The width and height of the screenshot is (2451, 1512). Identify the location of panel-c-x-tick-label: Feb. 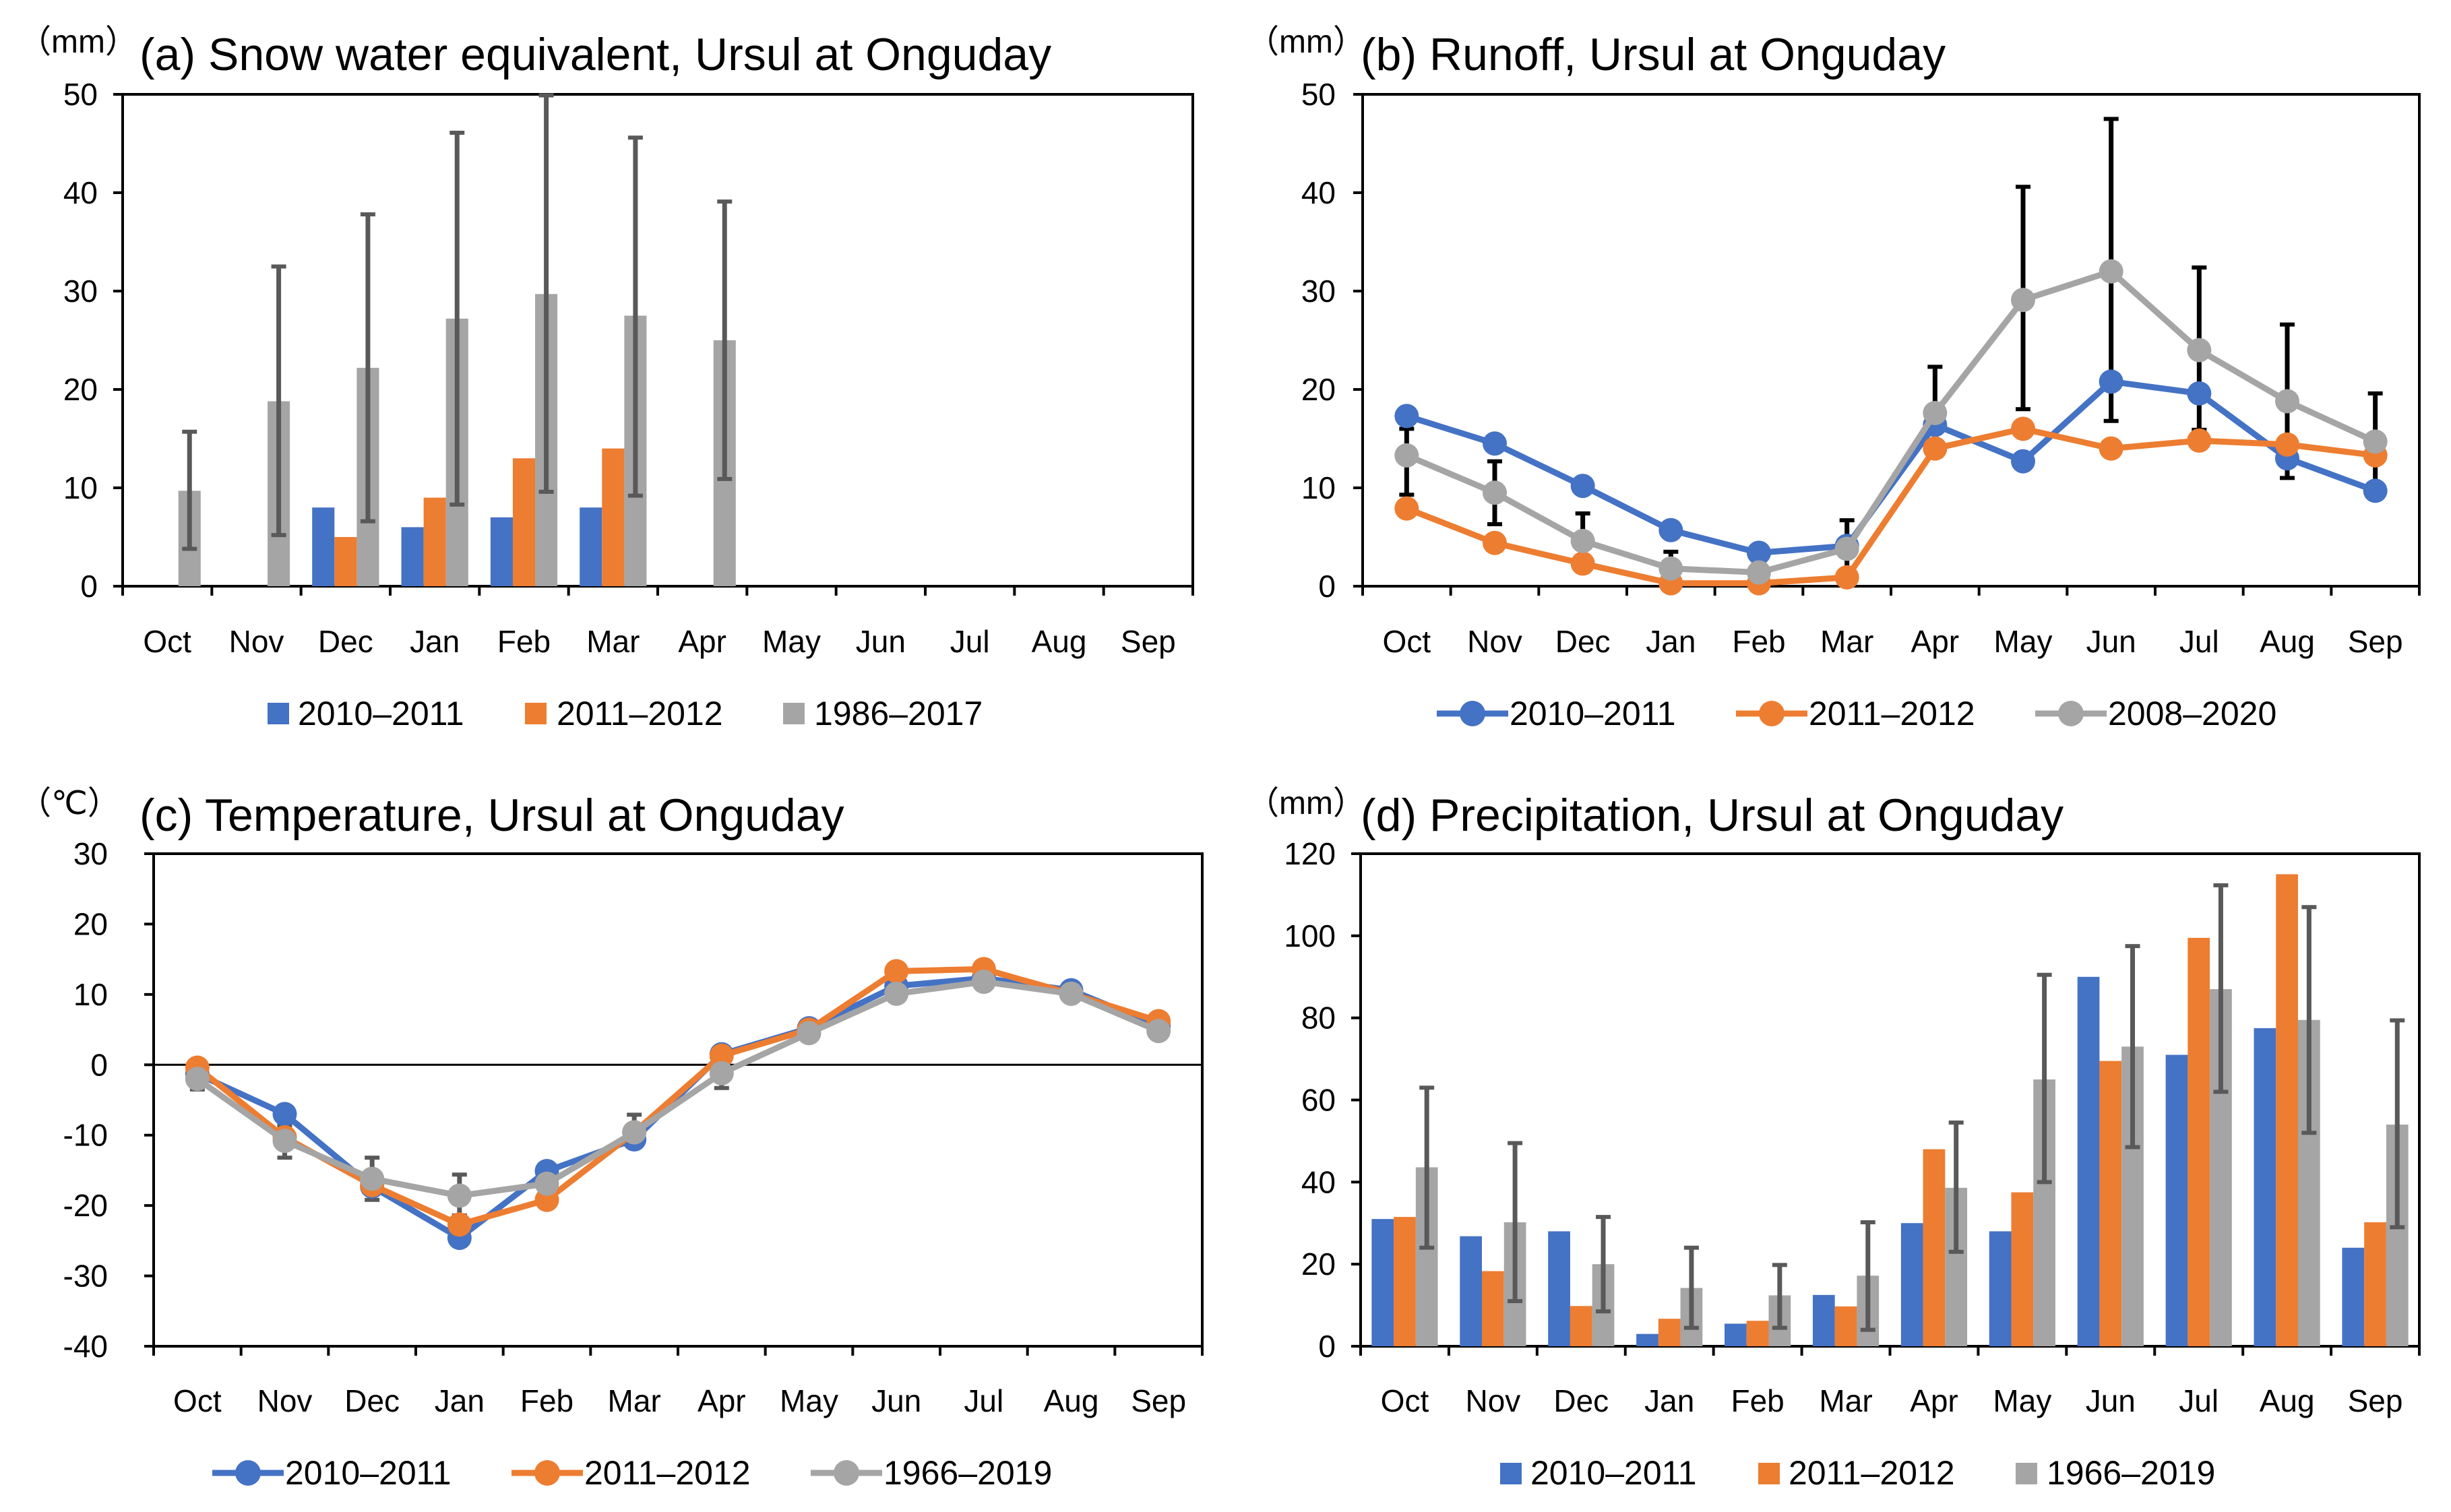
(546, 1401).